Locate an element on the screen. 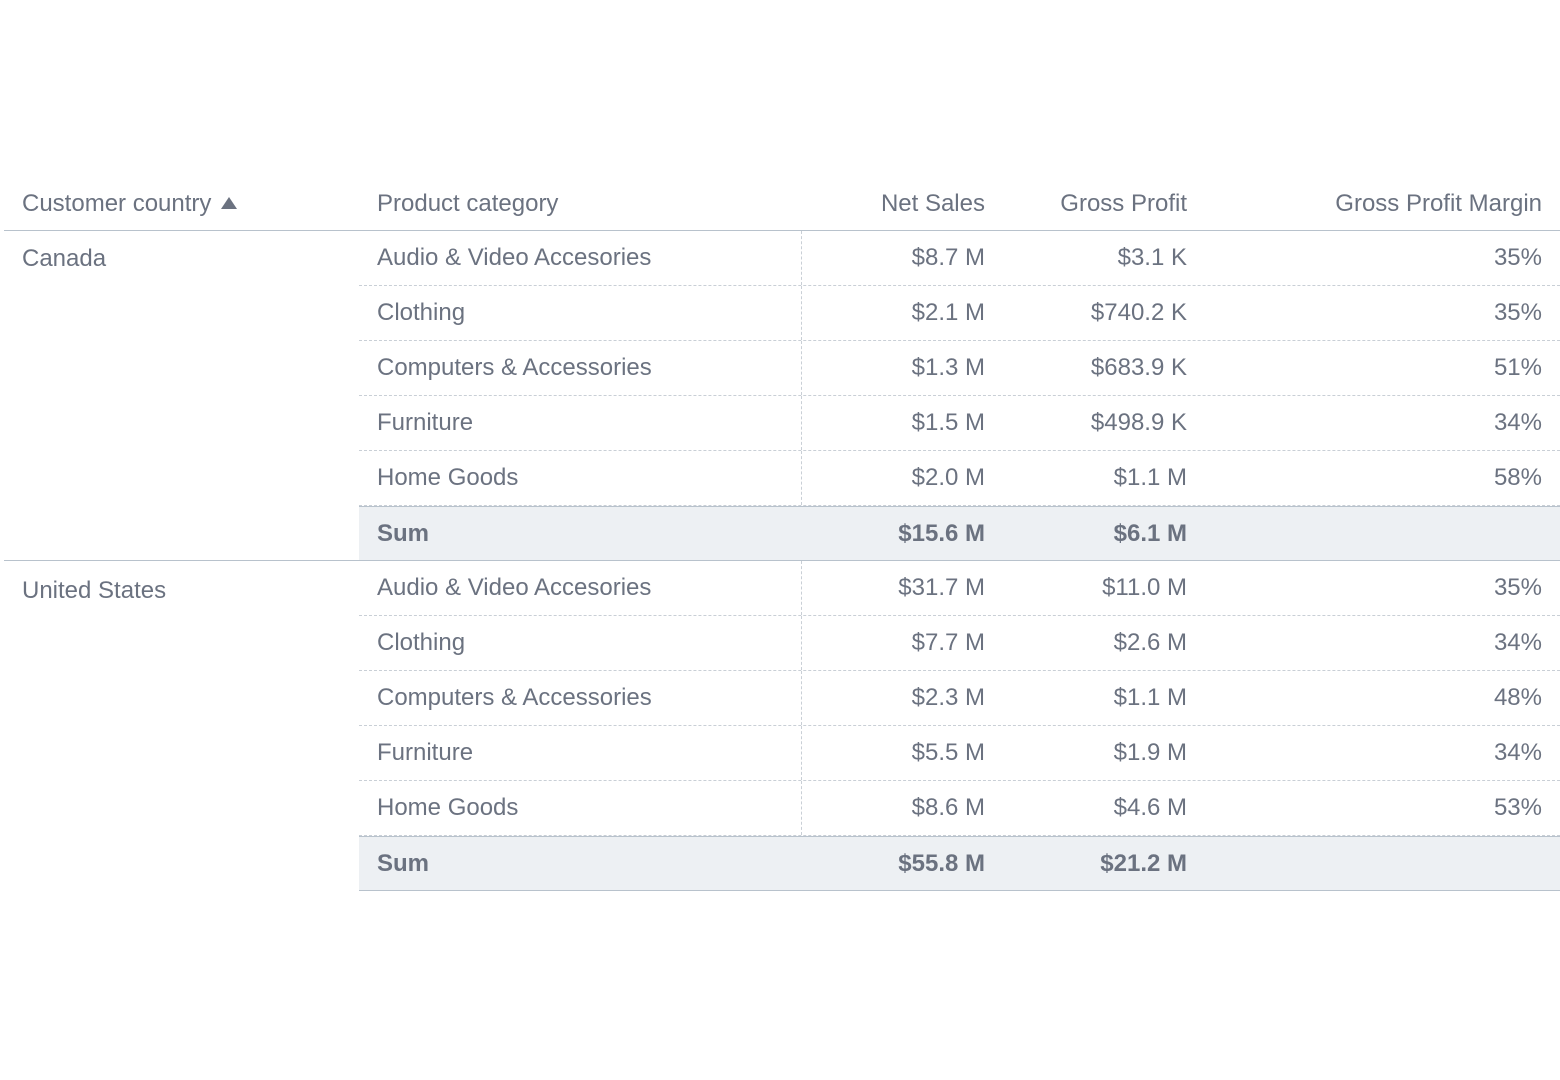  cell-gross-profit: $1.9 M is located at coordinates (1150, 752).